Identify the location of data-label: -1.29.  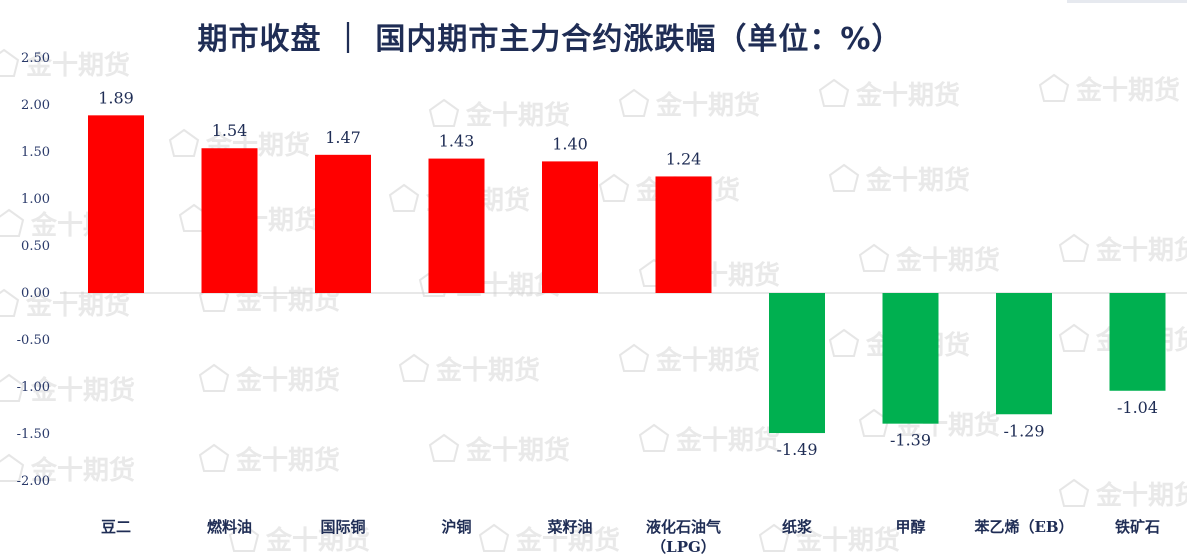
(1023, 430).